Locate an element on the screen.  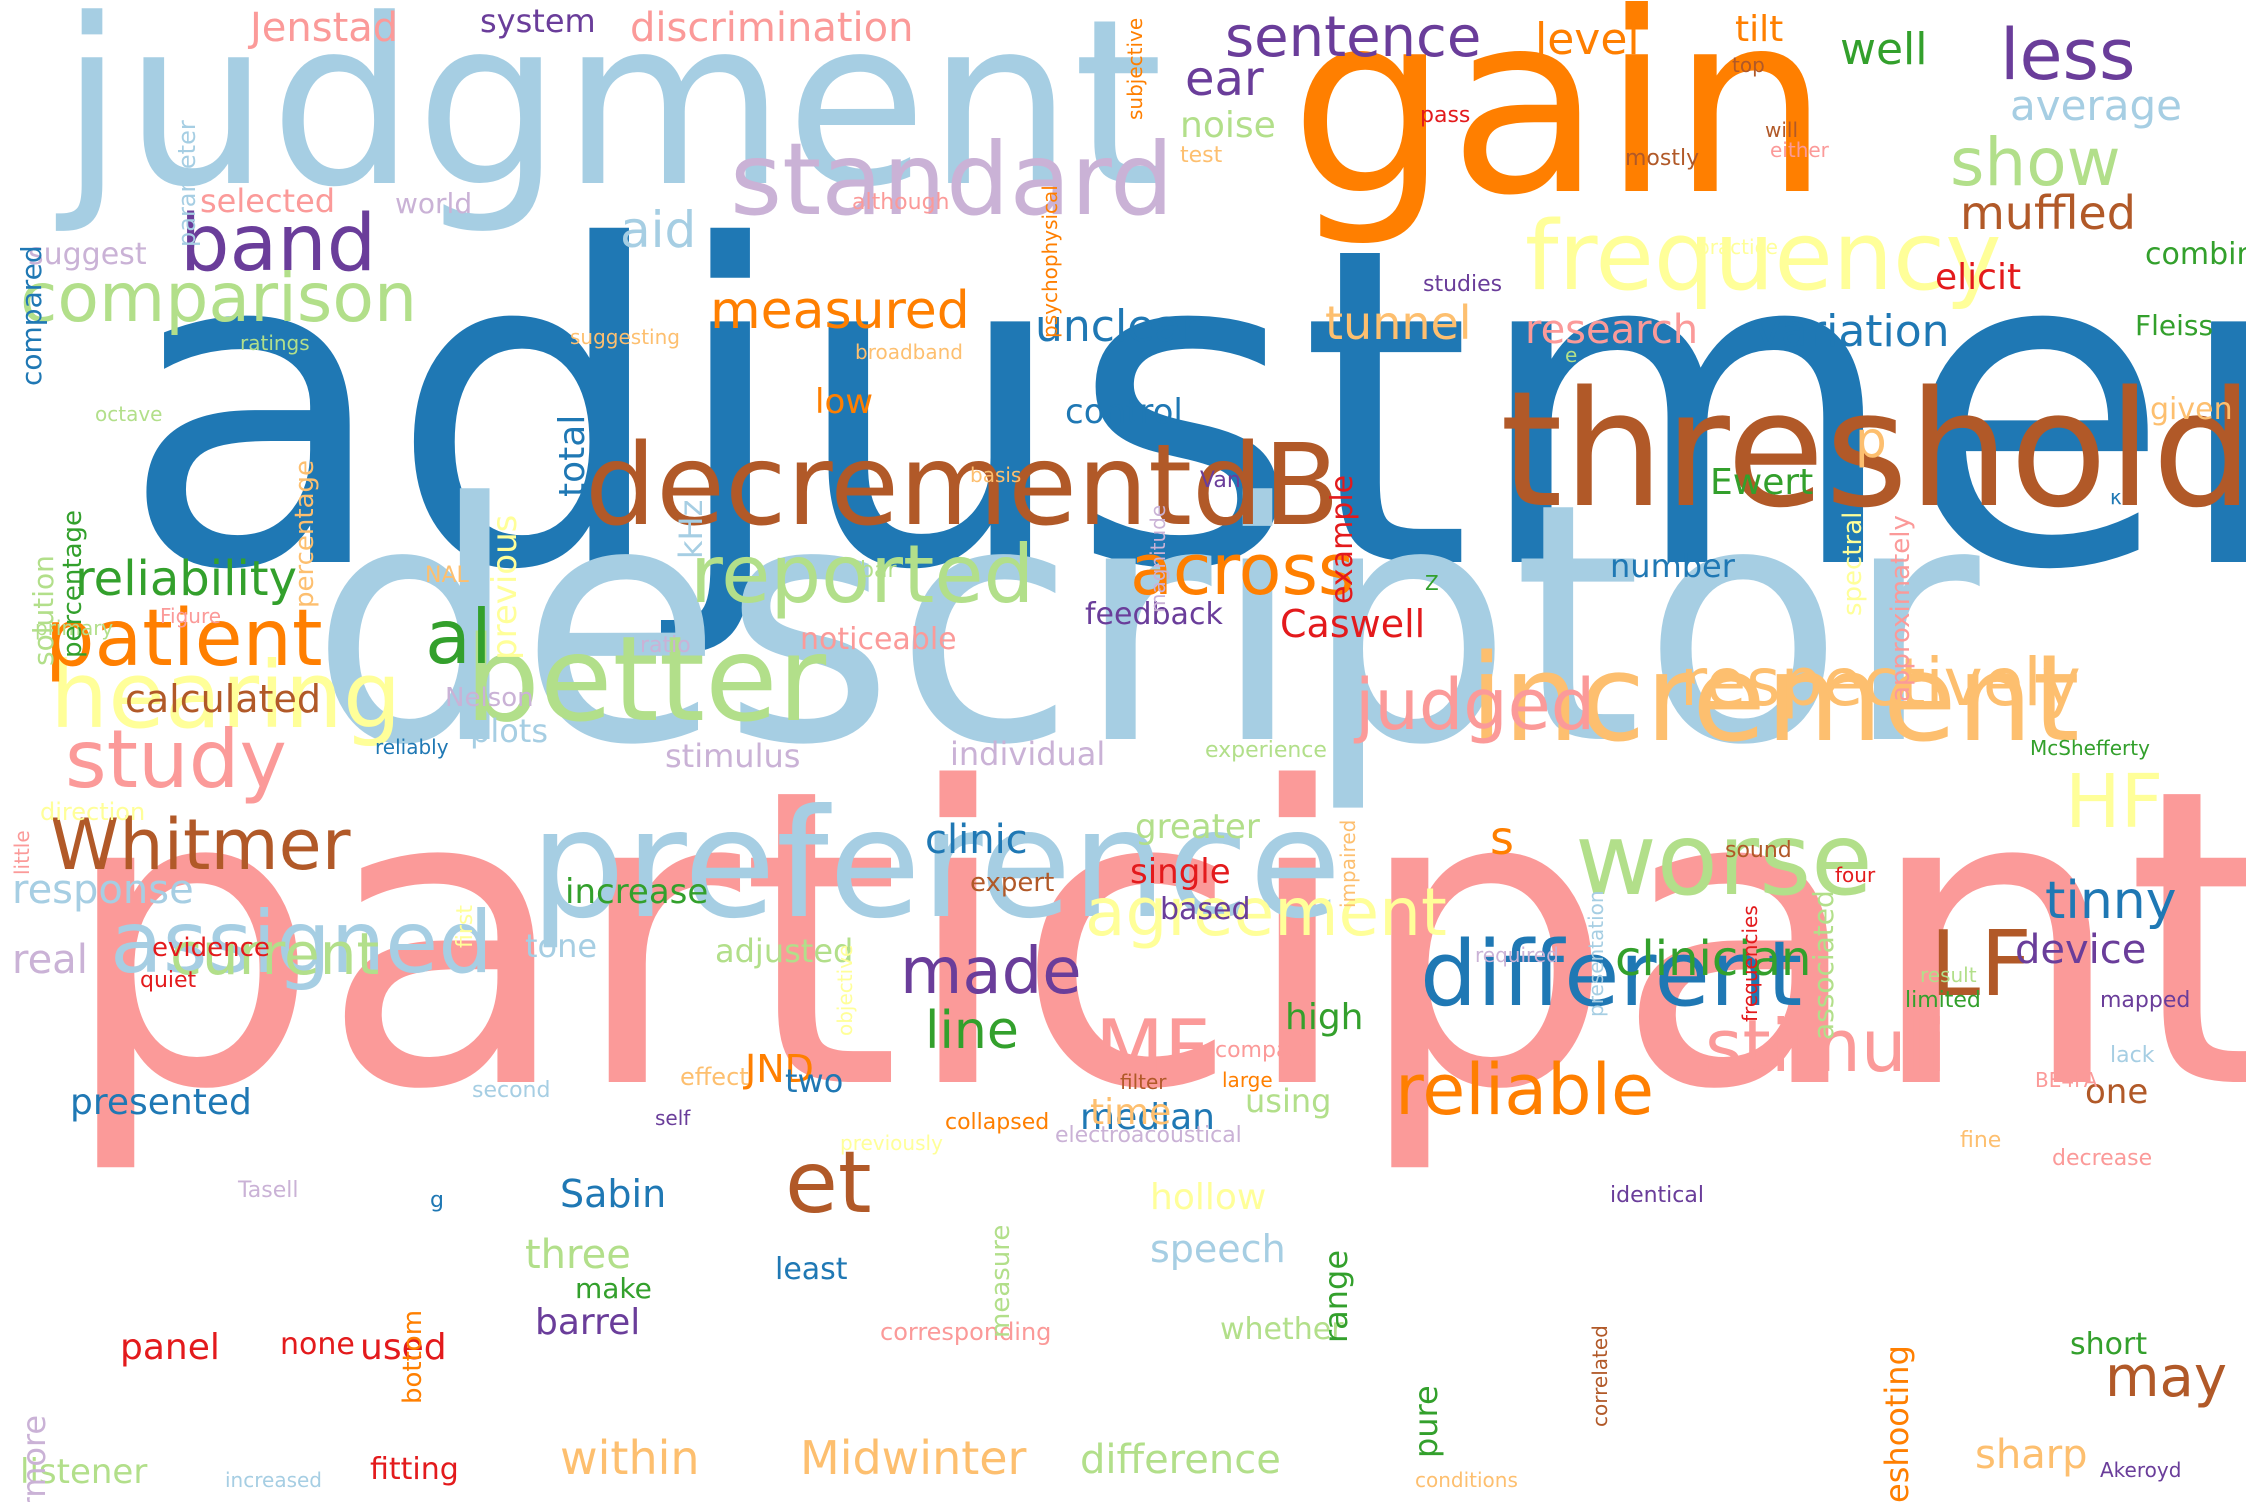
cloud-word: corresponding is located at coordinates (966, 1332).